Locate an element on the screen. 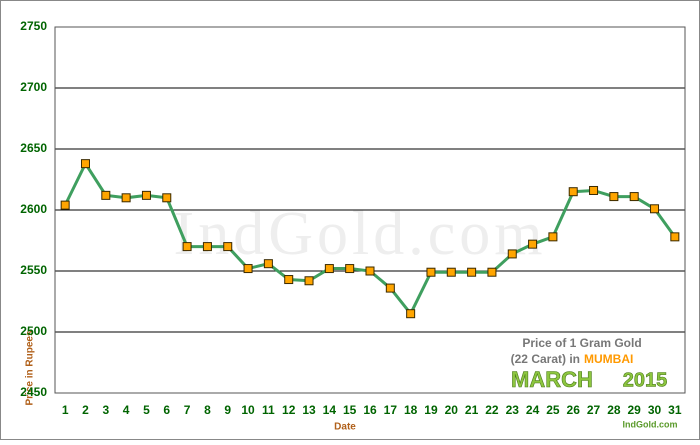 The width and height of the screenshot is (700, 445). legend-year: 2015 is located at coordinates (645, 380).